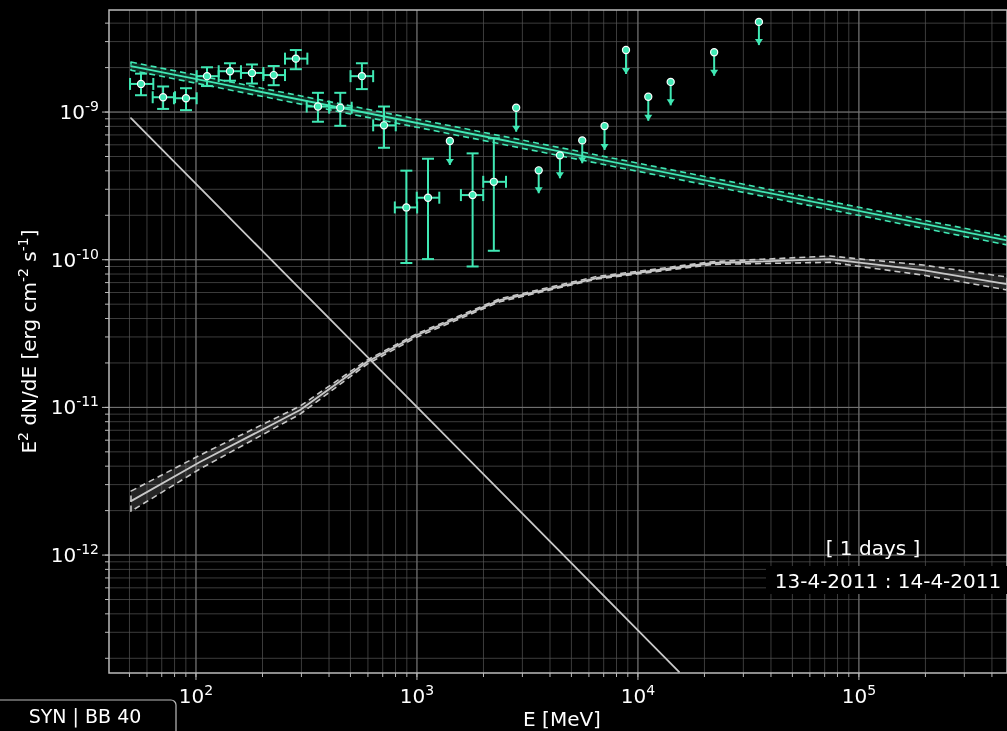 The height and width of the screenshot is (731, 1007). Describe the element at coordinates (74, 258) in the screenshot. I see `y-tick-label: 10$^{-10}$` at that location.